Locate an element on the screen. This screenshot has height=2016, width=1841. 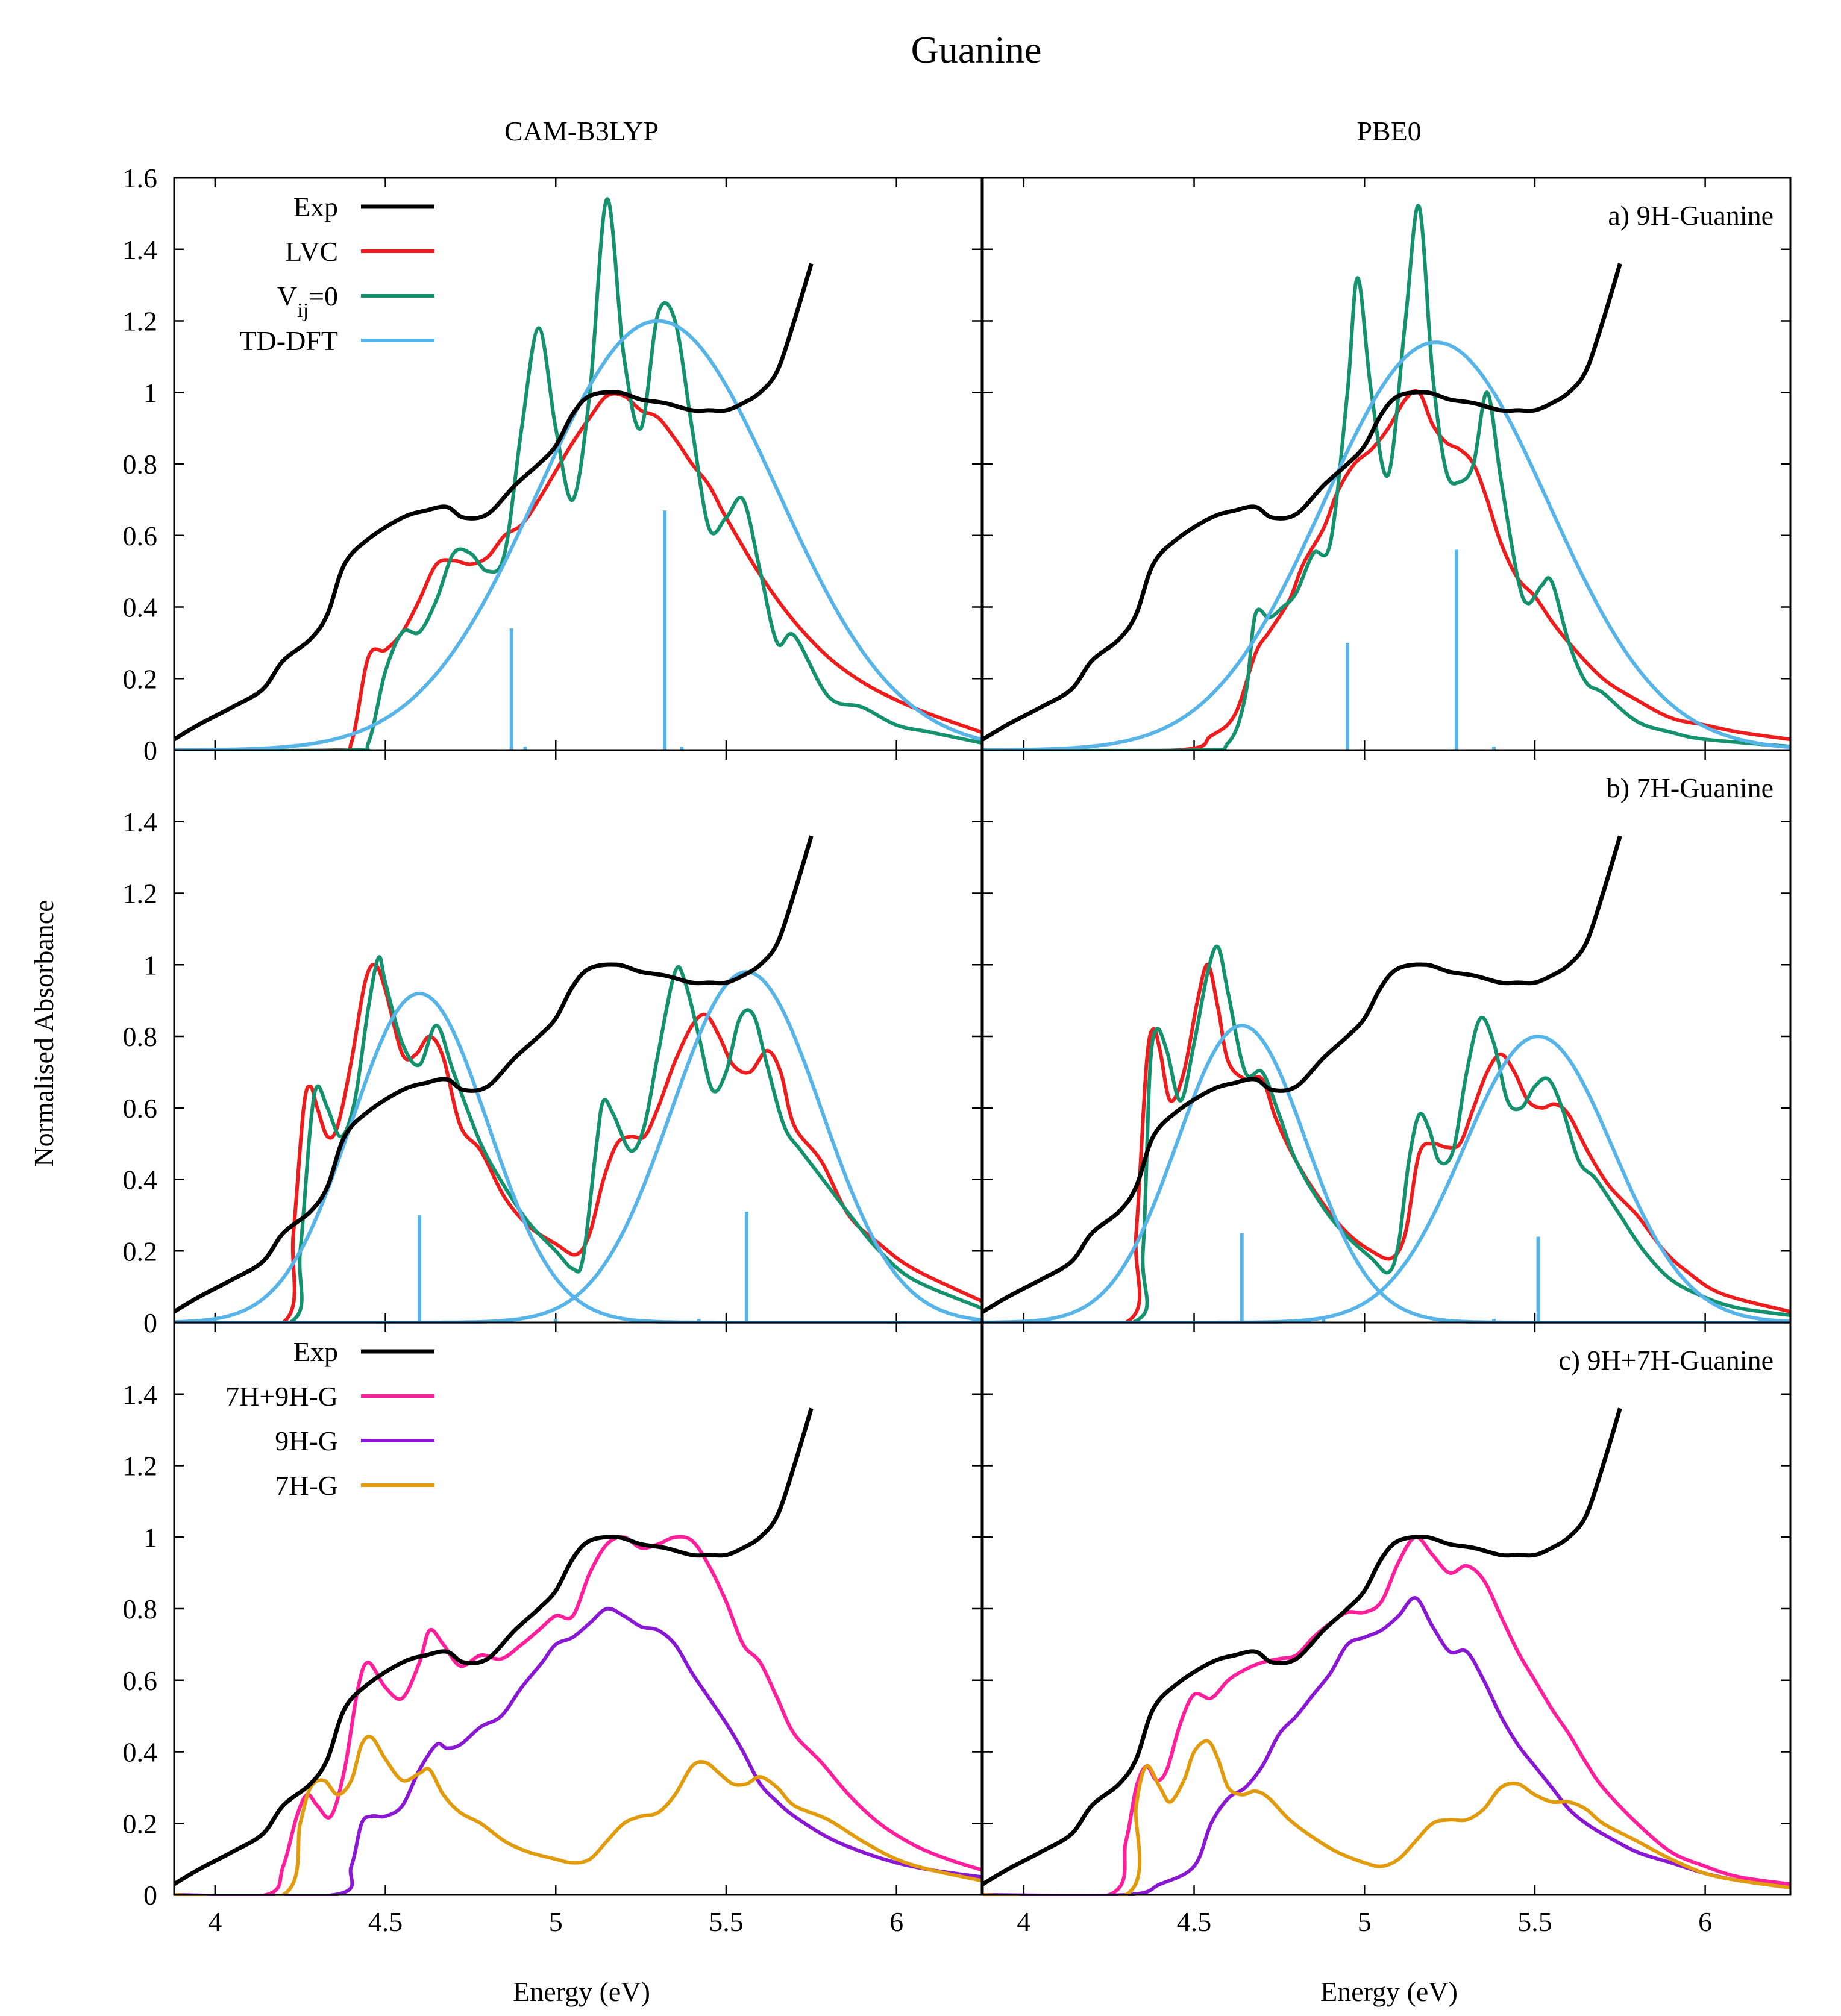
panel-1-cam-b3lyp: 0 0.2 0.4 0.6 0.8 1 1.2 1.4 1.6 Exp LVC Vij=0TD-DFT is located at coordinates (553, 465).